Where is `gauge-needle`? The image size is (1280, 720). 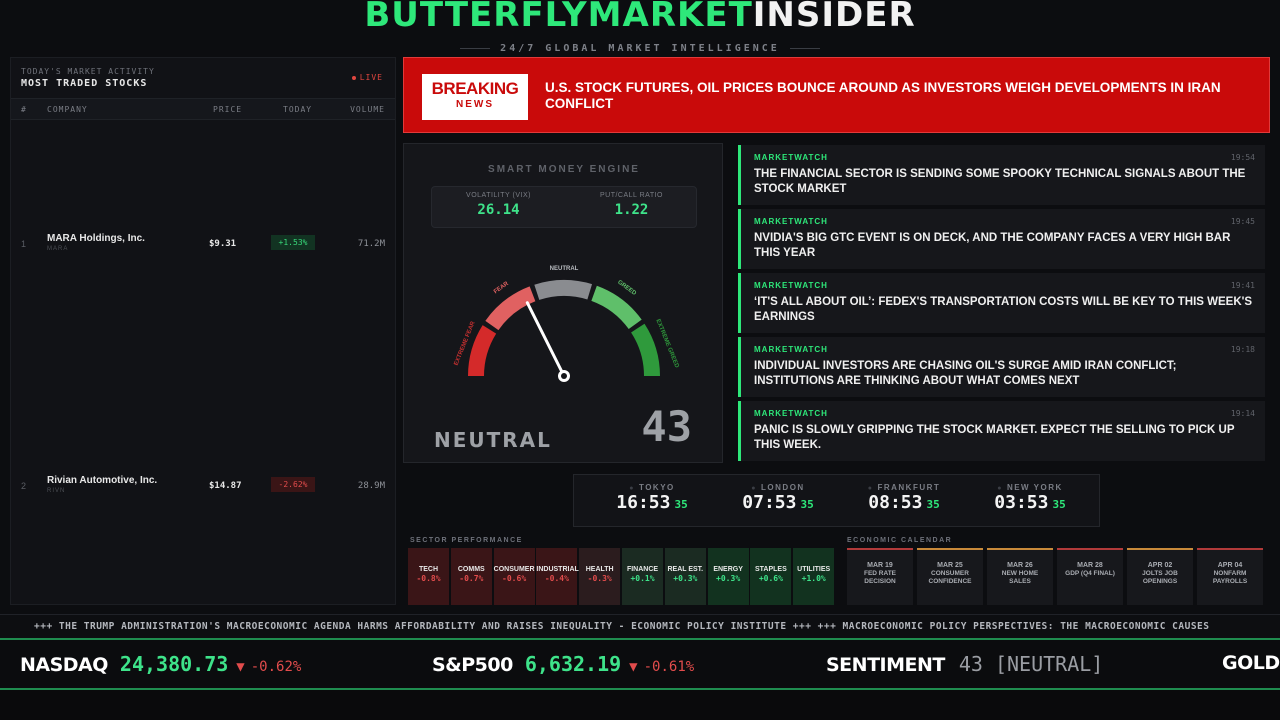 gauge-needle is located at coordinates (545, 339).